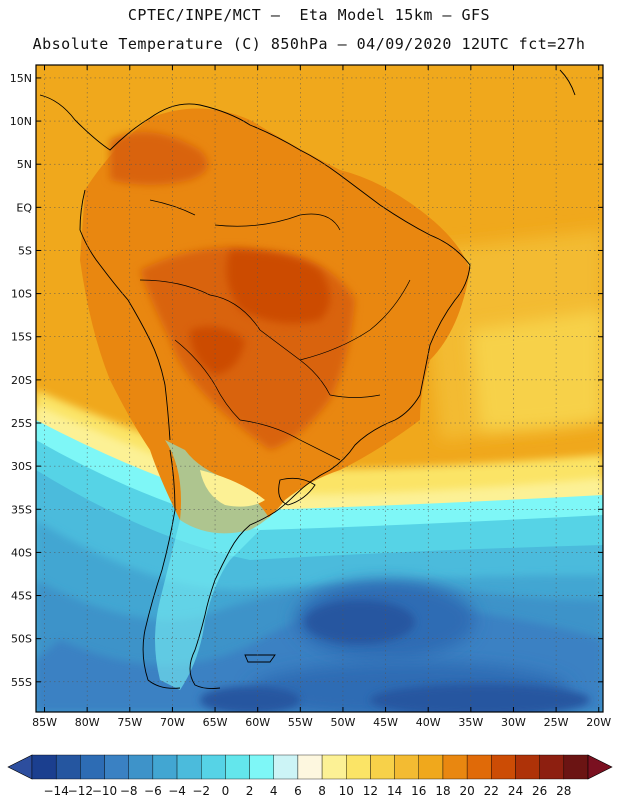  What do you see at coordinates (21, 380) in the screenshot?
I see `lat-tick-label: 20S` at bounding box center [21, 380].